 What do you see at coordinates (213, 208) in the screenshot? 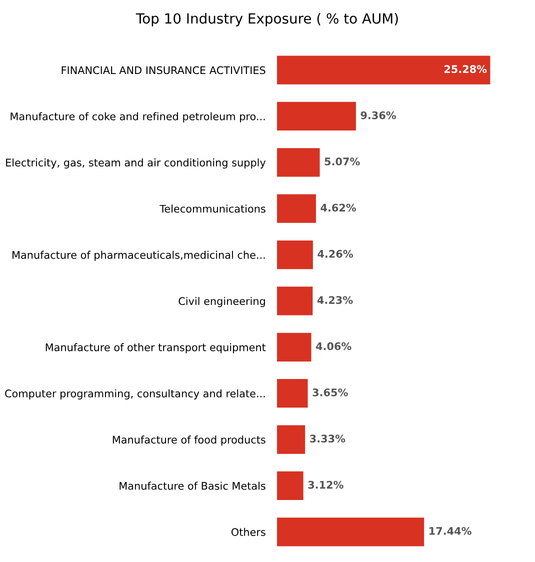
I see `y-tick-label: Telecommunications` at bounding box center [213, 208].